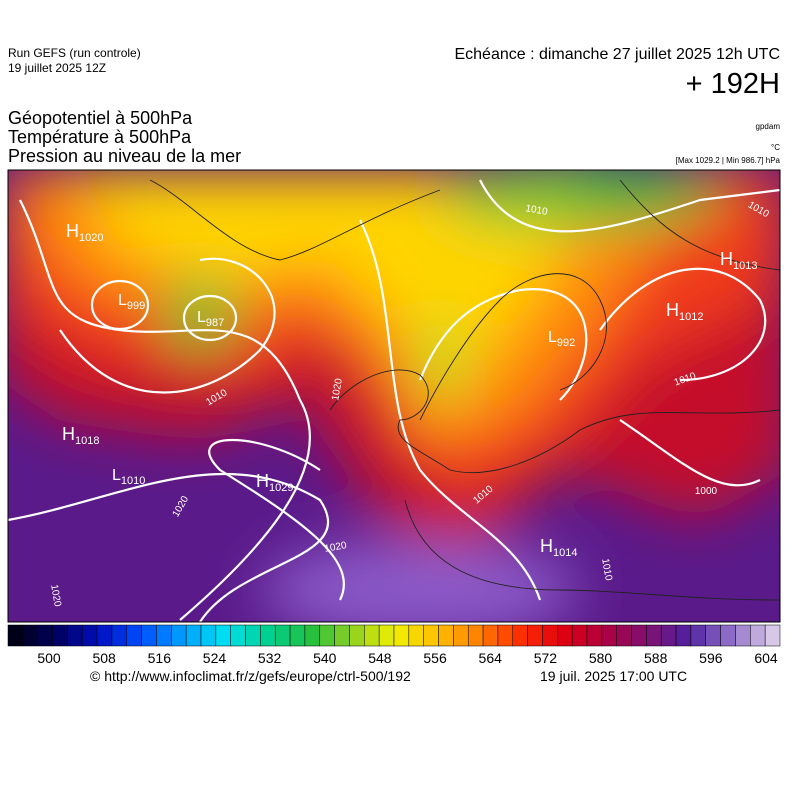 The height and width of the screenshot is (789, 788). I want to click on center-value: 992, so click(566, 343).